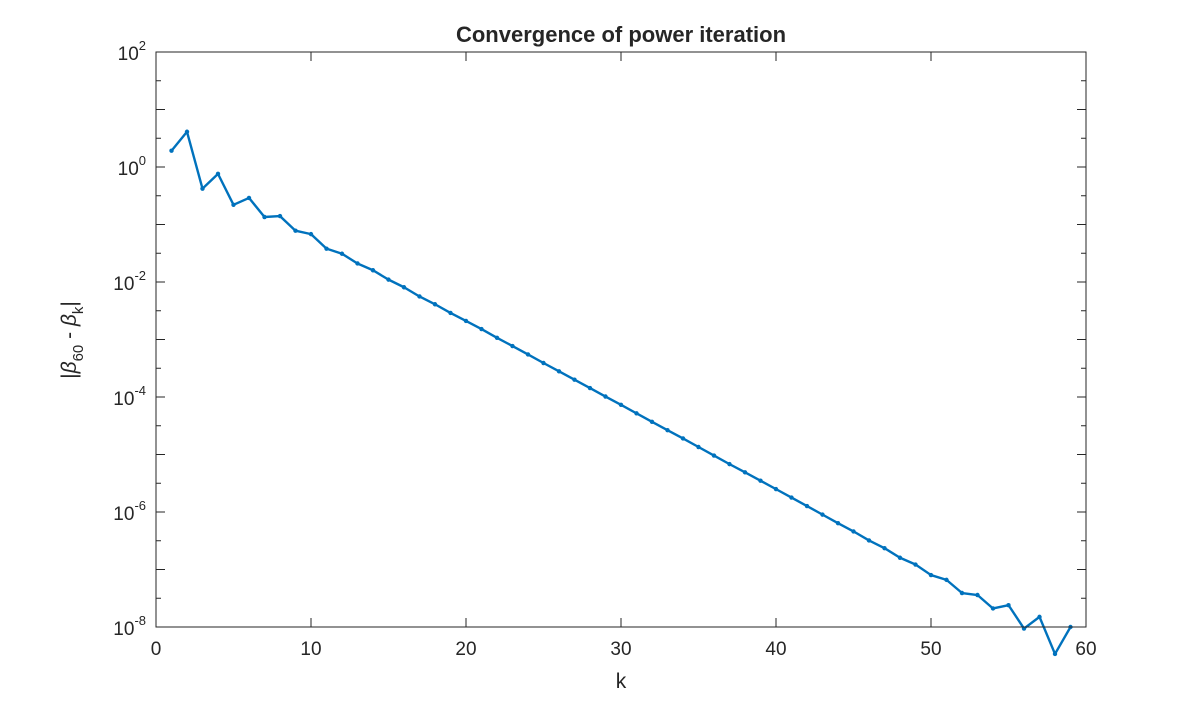 This screenshot has width=1200, height=705. I want to click on y-tick-label: 10⁻², so click(129, 281).